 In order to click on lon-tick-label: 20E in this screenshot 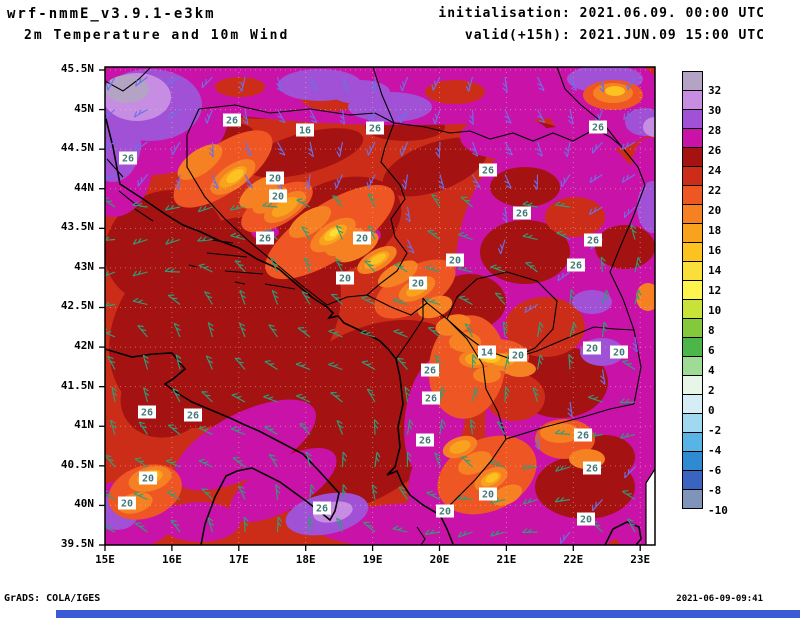, I will do `click(439, 559)`.